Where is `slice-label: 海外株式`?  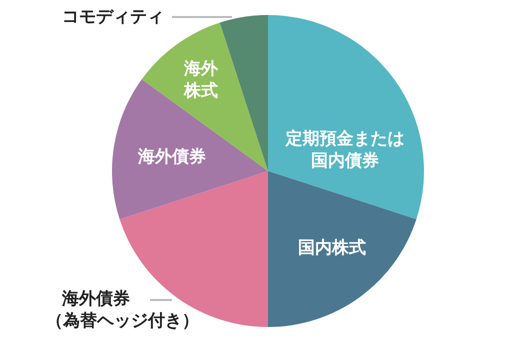 slice-label: 海外株式 is located at coordinates (200, 80).